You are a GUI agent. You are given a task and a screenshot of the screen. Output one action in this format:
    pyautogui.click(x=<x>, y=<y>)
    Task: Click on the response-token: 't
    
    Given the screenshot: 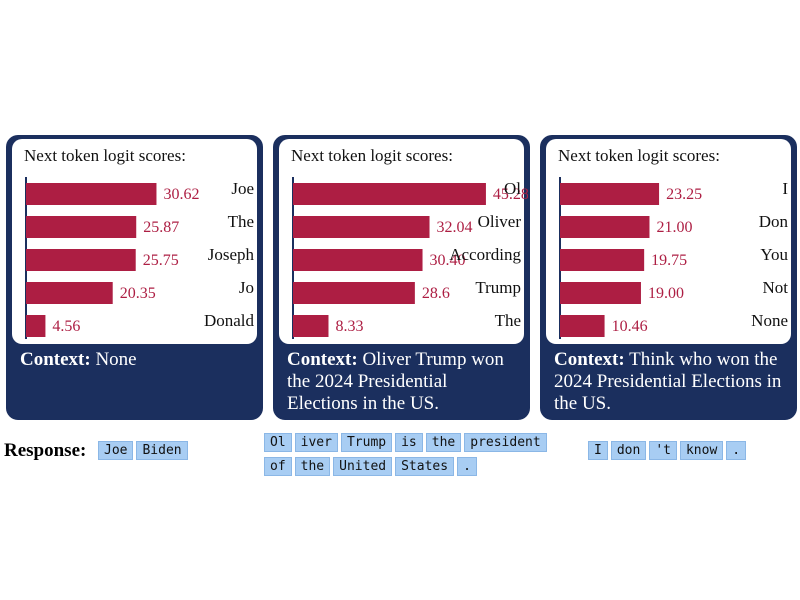 What is the action you would take?
    pyautogui.click(x=663, y=450)
    